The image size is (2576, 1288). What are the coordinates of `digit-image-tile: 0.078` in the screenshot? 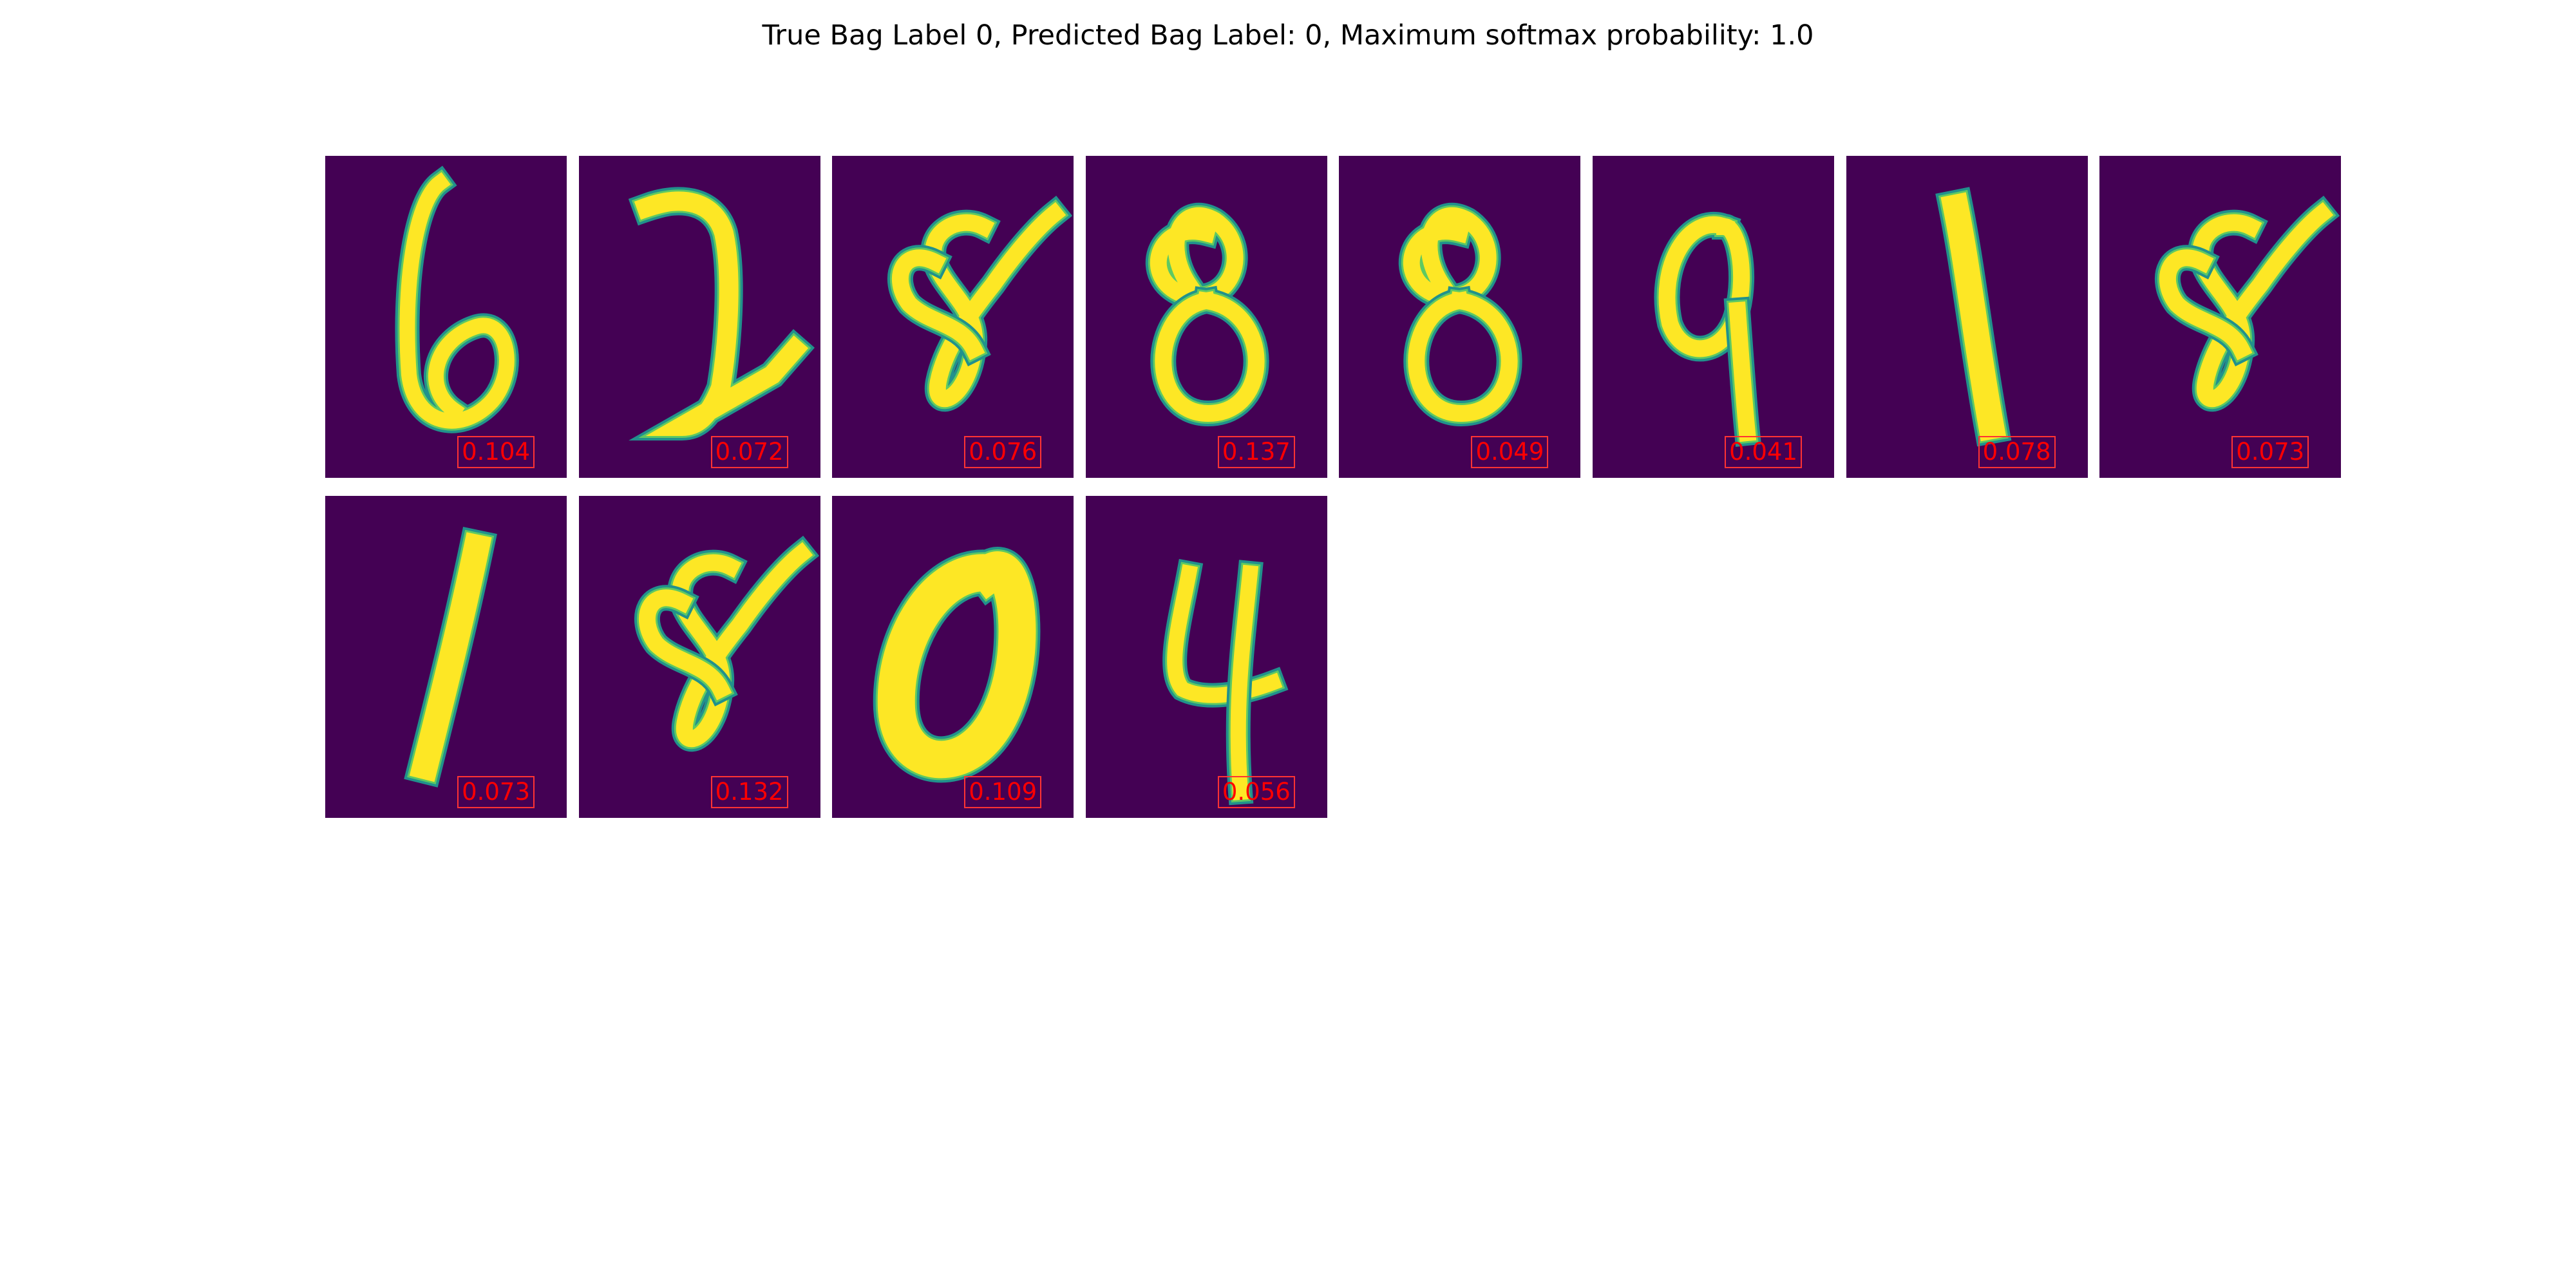 It's located at (1967, 317).